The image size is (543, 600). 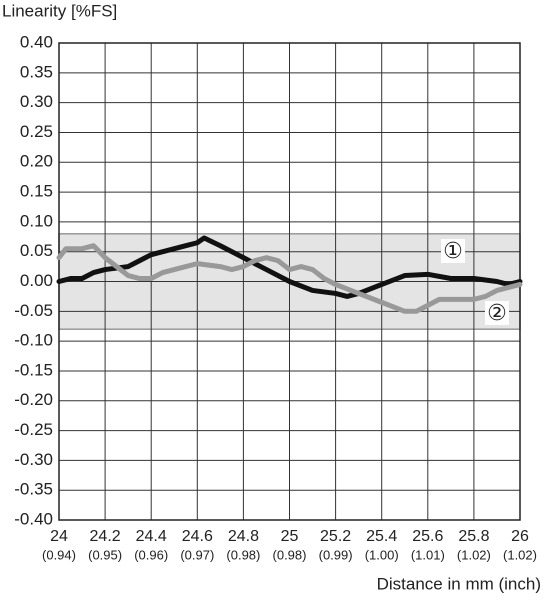 I want to click on y-tick-label: -0.05, so click(x=33, y=310).